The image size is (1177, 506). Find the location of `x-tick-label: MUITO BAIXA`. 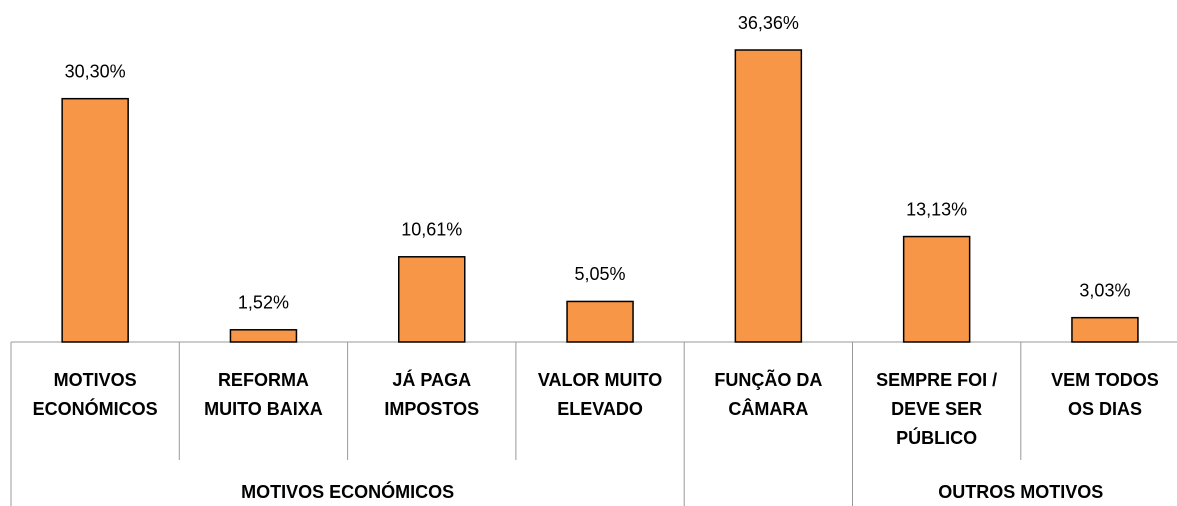

x-tick-label: MUITO BAIXA is located at coordinates (263, 409).